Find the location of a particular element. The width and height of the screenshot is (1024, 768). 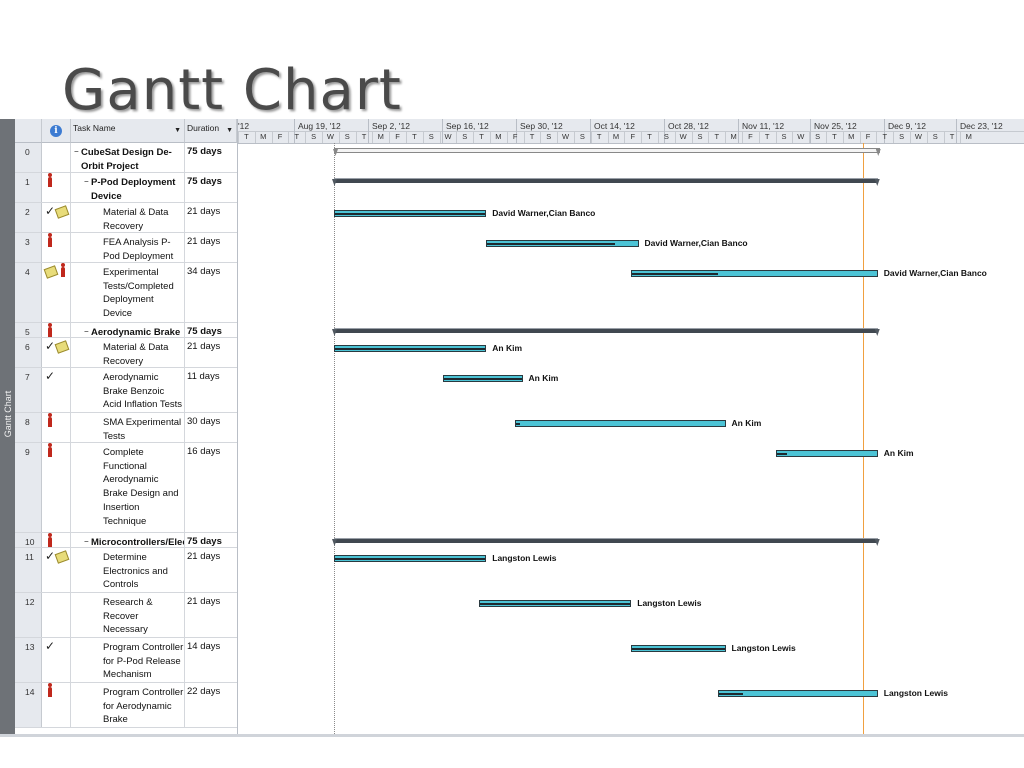

task-duration: 22 days is located at coordinates (204, 691).